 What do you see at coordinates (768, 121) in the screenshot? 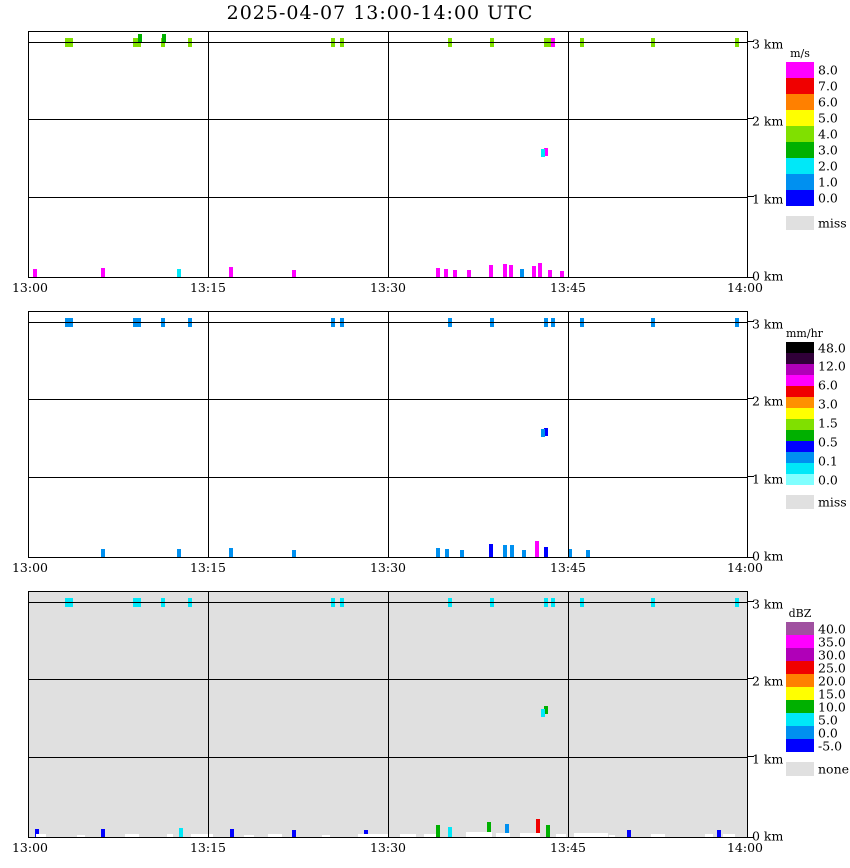
I see `ylabel-2km-p1: 2 km` at bounding box center [768, 121].